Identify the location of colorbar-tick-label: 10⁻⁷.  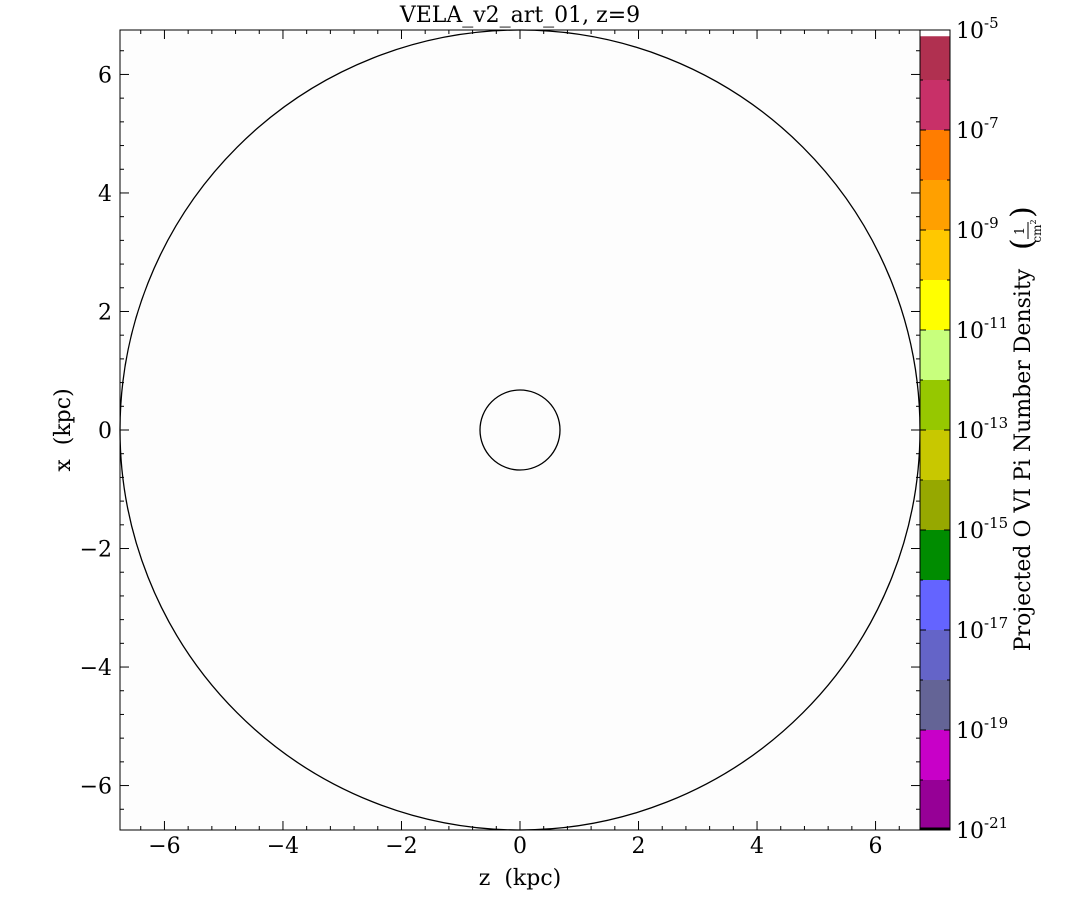
(977, 129).